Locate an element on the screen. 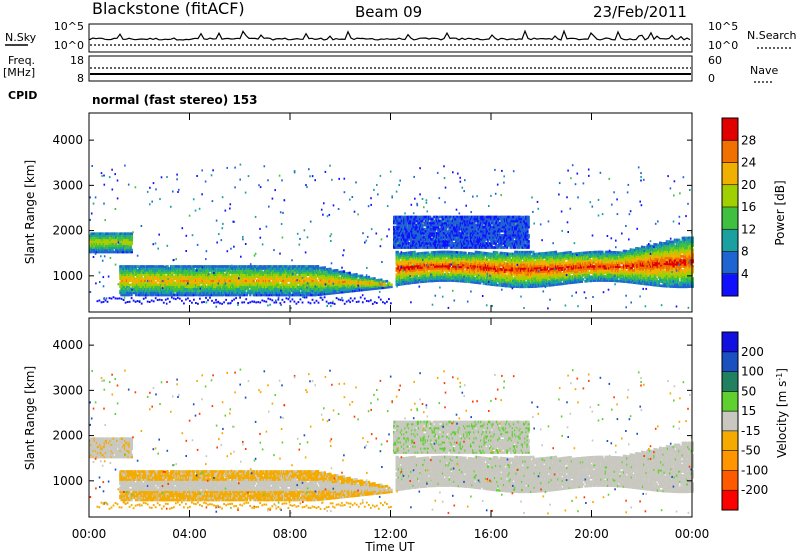  sky-panel-frame is located at coordinates (390, 38).